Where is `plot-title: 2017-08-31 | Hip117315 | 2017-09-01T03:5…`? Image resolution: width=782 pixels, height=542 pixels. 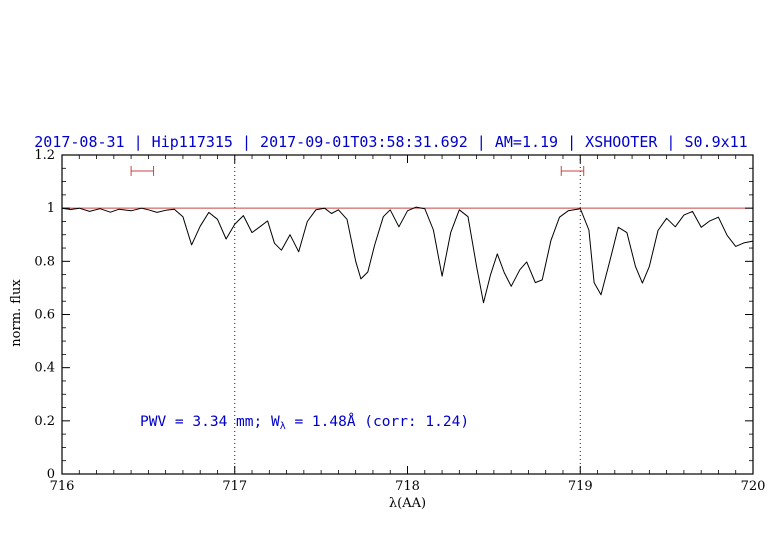
plot-title: 2017-08-31 | Hip117315 | 2017-09-01T03:5… is located at coordinates (391, 142).